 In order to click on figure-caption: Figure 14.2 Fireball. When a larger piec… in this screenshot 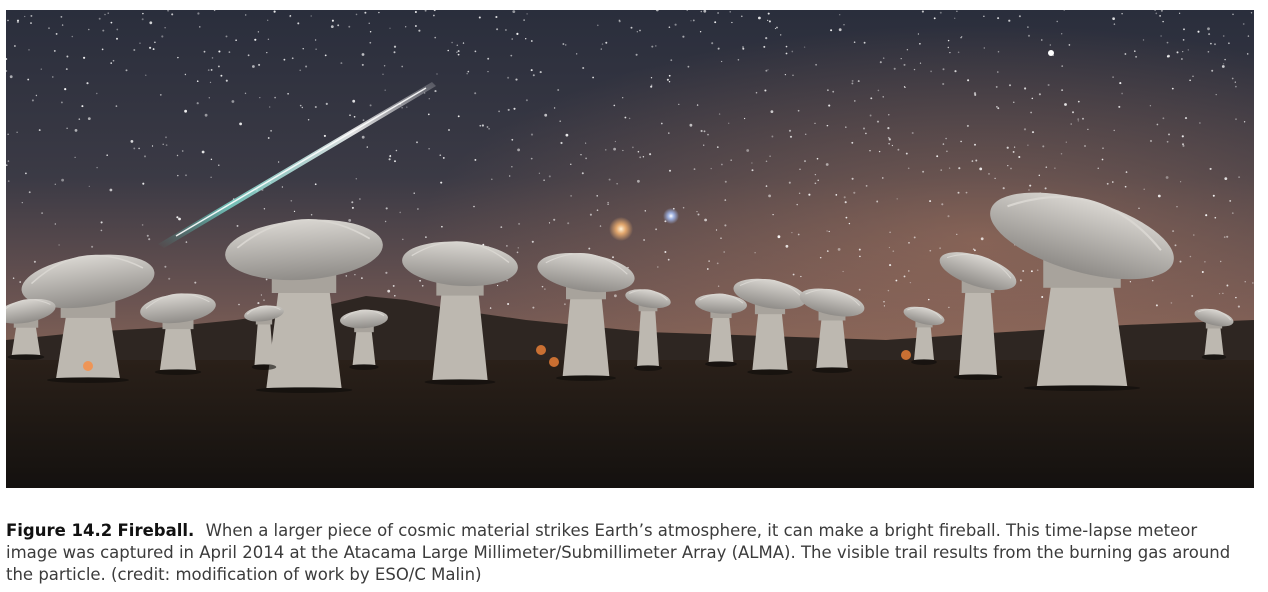, I will do `click(626, 553)`.